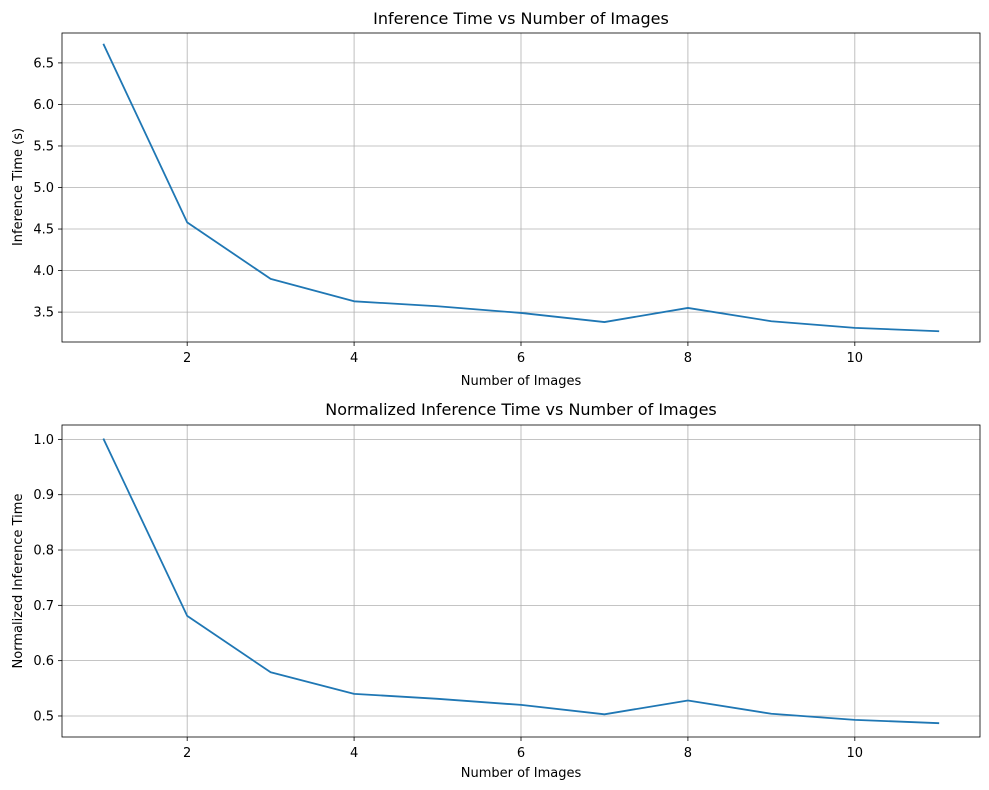 Image resolution: width=989 pixels, height=790 pixels. I want to click on y-tick-label: 6.5, so click(43, 63).